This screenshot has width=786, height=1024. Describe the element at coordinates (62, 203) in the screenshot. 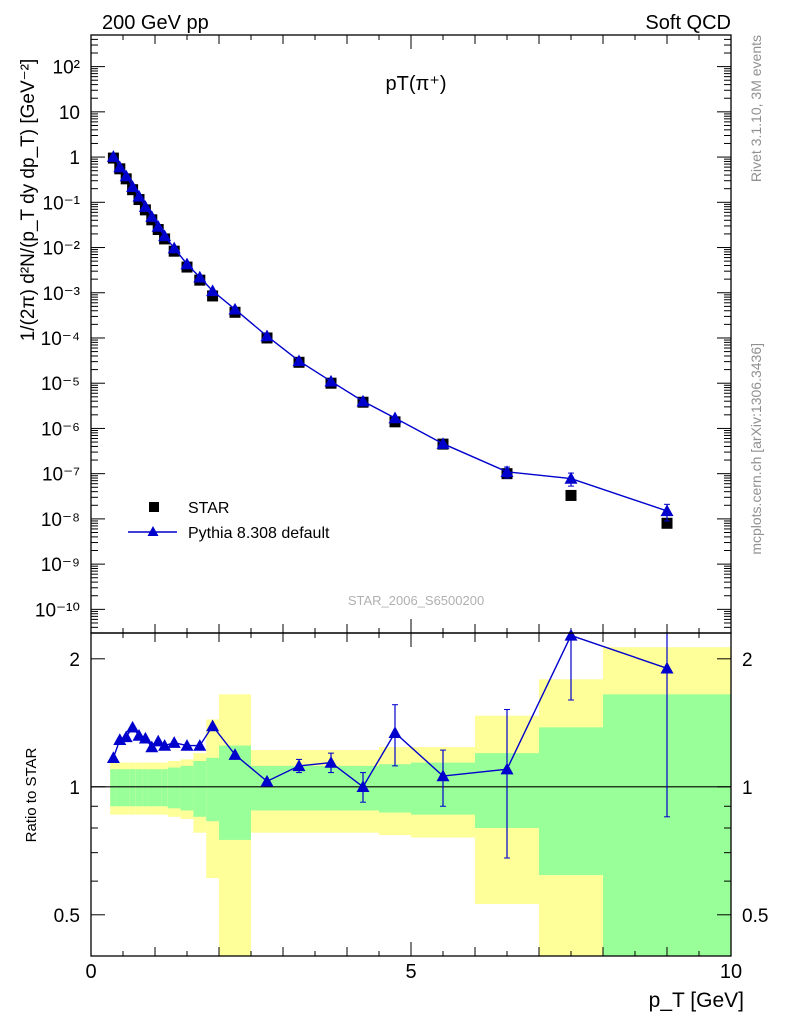

I see `y-tick-label-upper: 10⁻¹` at that location.